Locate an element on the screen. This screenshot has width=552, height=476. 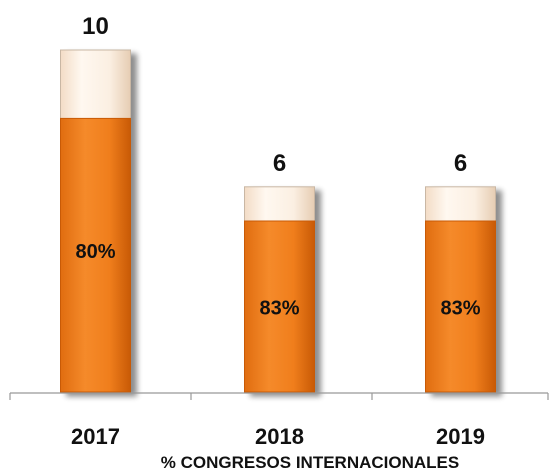
x-tick-label-2018: 2018 is located at coordinates (279, 436).